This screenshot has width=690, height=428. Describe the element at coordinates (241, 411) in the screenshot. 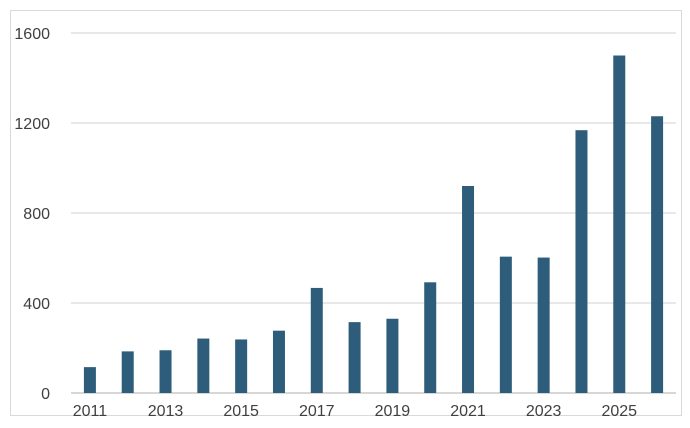

I see `x-tick-label: 2015` at that location.